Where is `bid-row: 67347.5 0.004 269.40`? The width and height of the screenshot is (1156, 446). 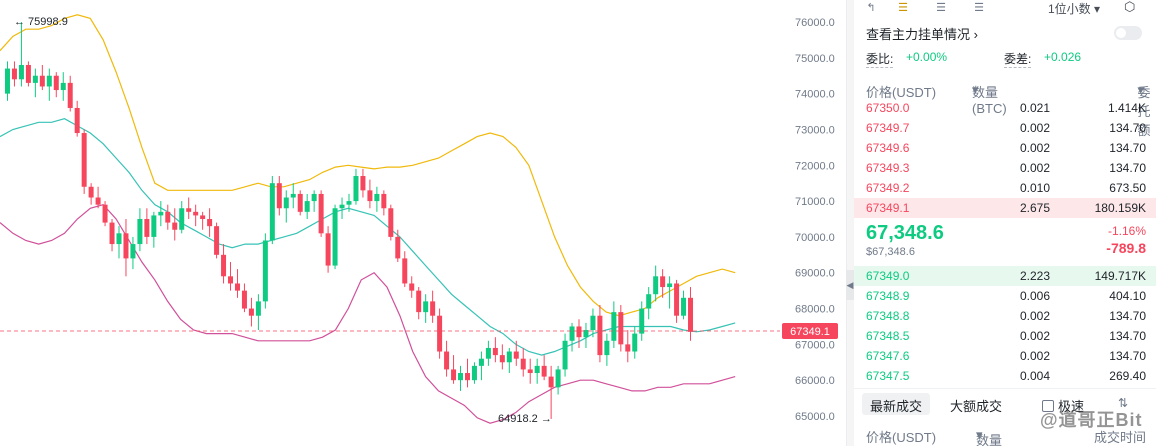 bid-row: 67347.5 0.004 269.40 is located at coordinates (1005, 376).